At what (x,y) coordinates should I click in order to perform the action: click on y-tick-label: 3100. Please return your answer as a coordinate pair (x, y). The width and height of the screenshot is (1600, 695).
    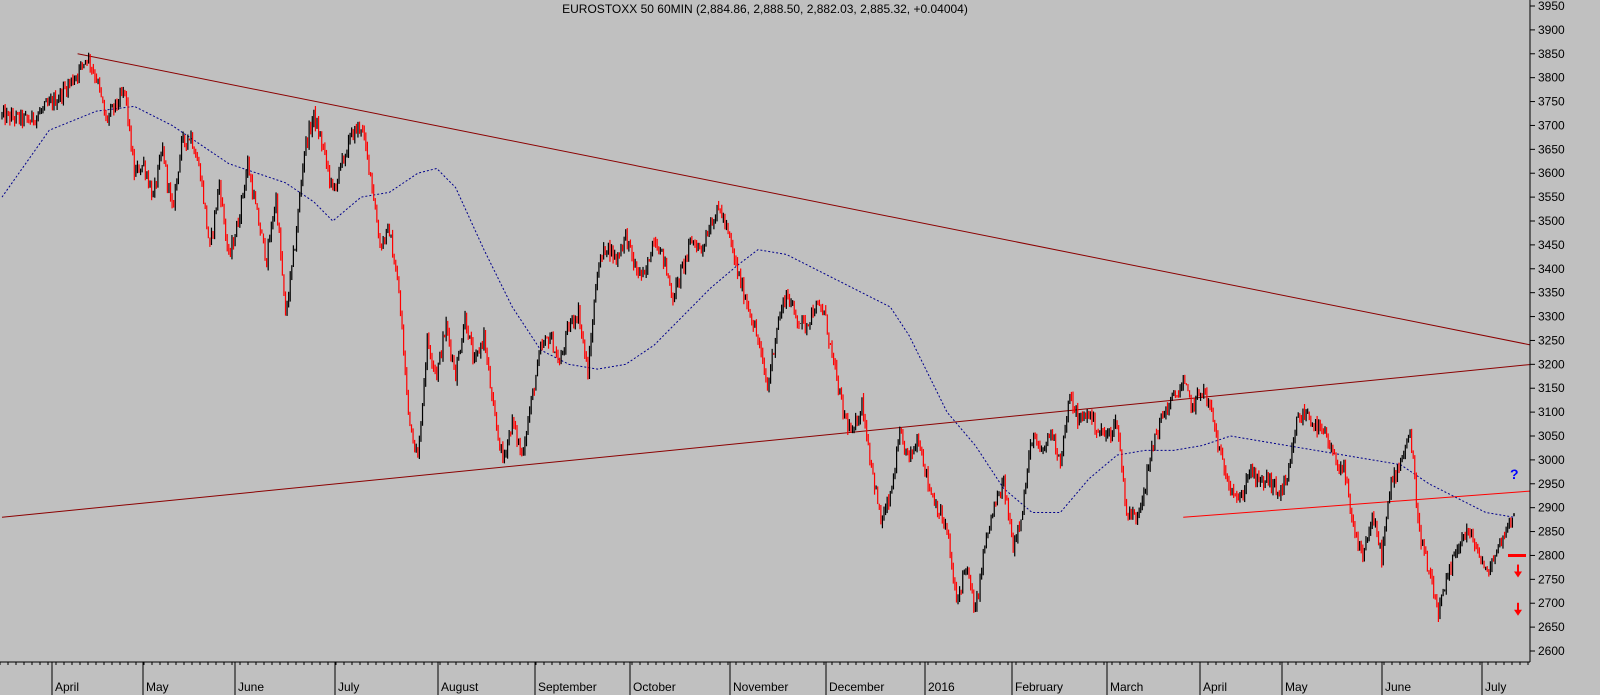
    Looking at the image, I should click on (1551, 412).